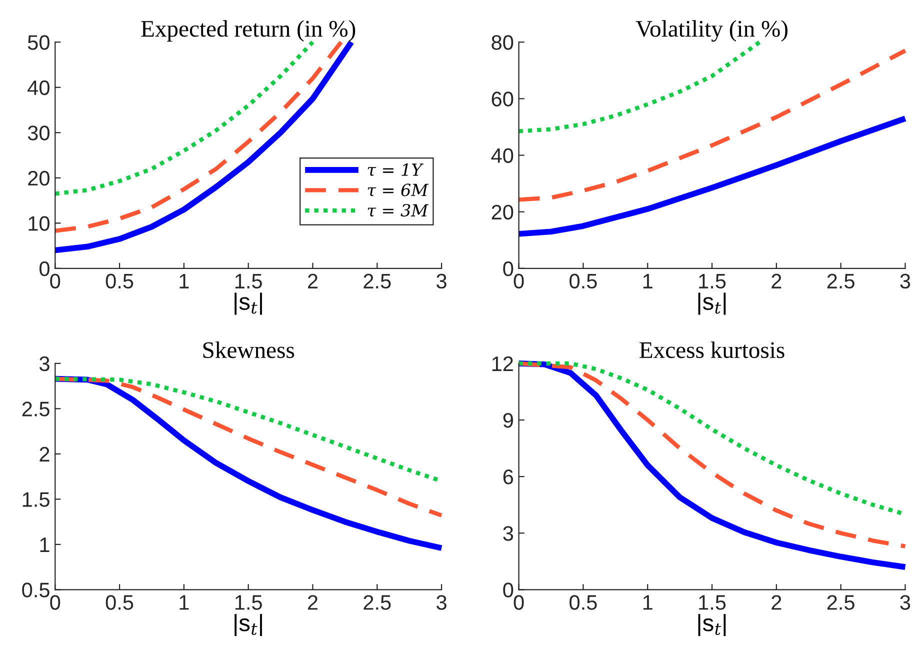  I want to click on y-tick-label: 2.5, so click(36, 409).